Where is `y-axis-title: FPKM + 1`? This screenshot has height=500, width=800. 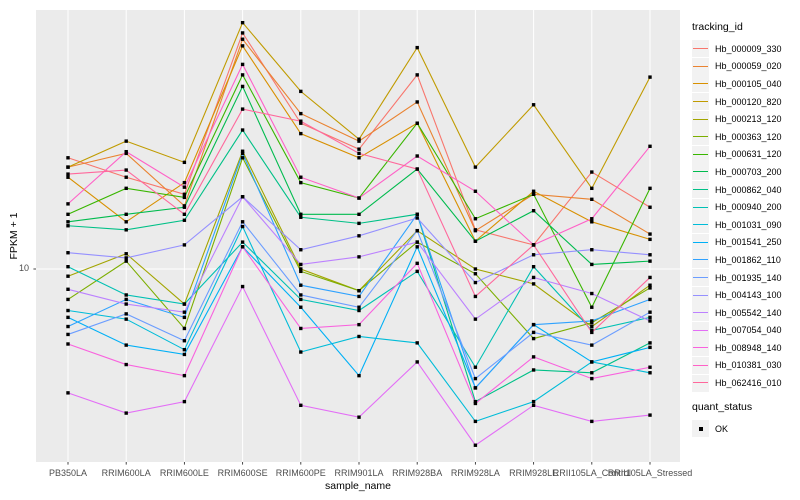 y-axis-title: FPKM + 1 is located at coordinates (14, 236).